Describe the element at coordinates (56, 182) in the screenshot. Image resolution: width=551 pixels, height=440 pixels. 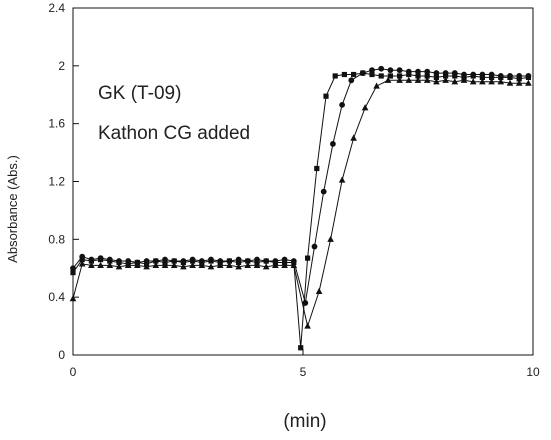
I see `y-tick-label: 1.2` at that location.